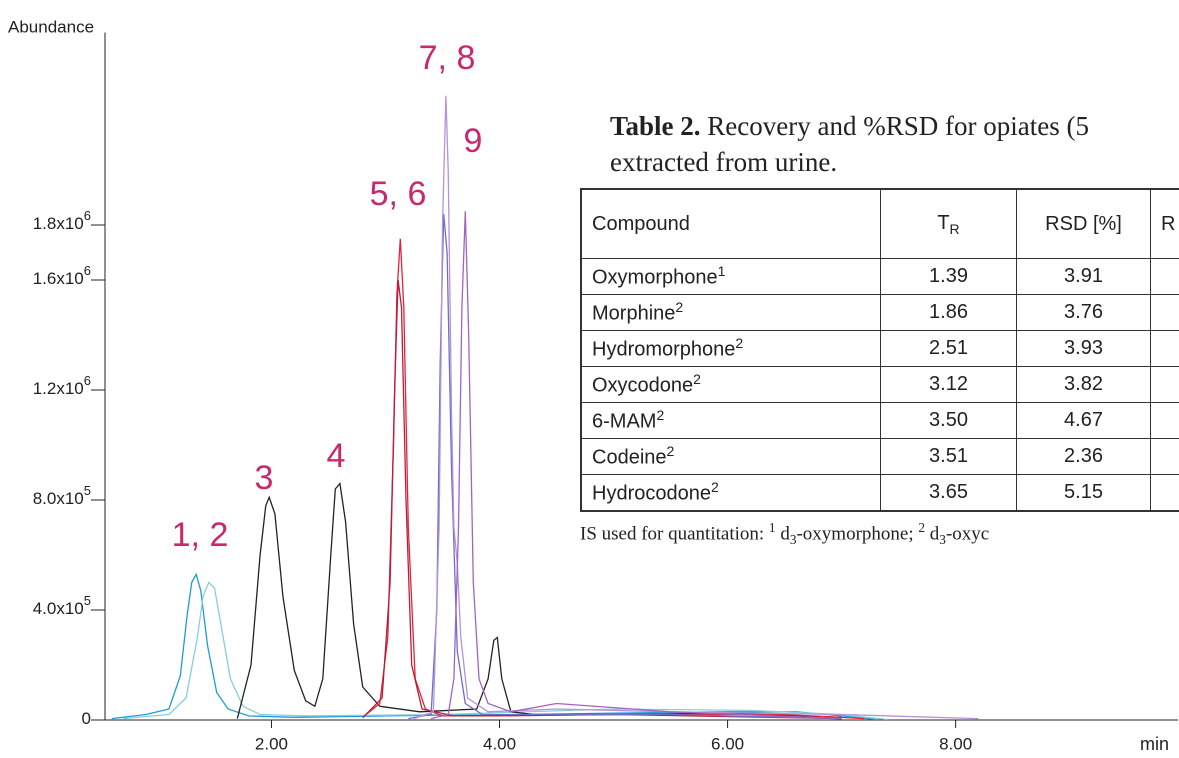 The image size is (1179, 758). I want to click on x-tick-label: 8.00, so click(955, 743).